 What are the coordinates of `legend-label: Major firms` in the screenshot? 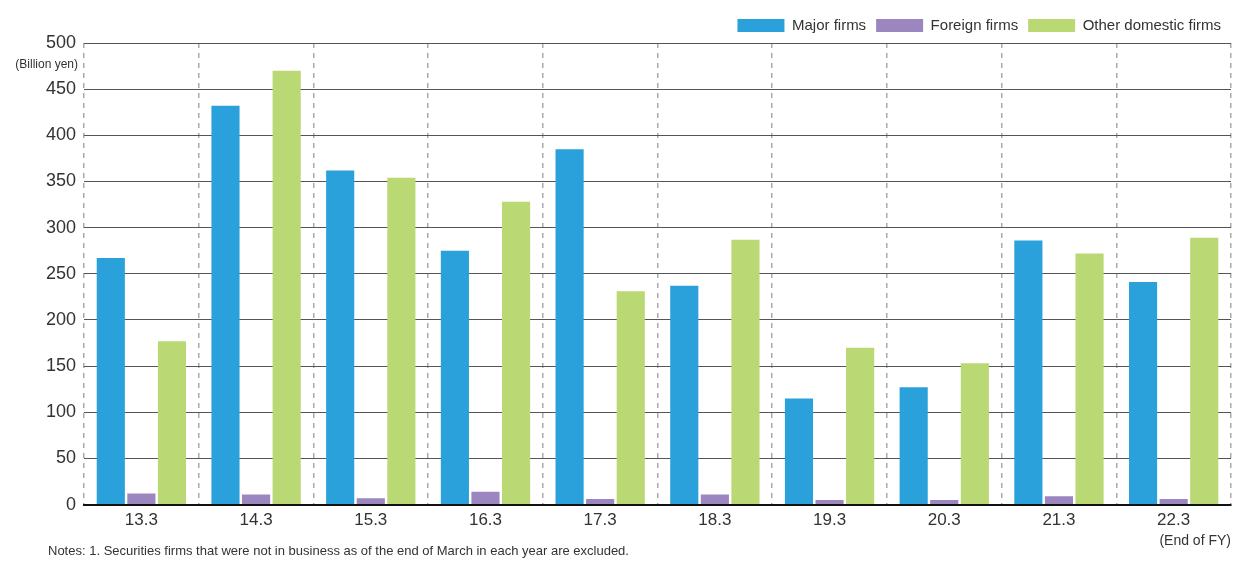 It's located at (829, 24).